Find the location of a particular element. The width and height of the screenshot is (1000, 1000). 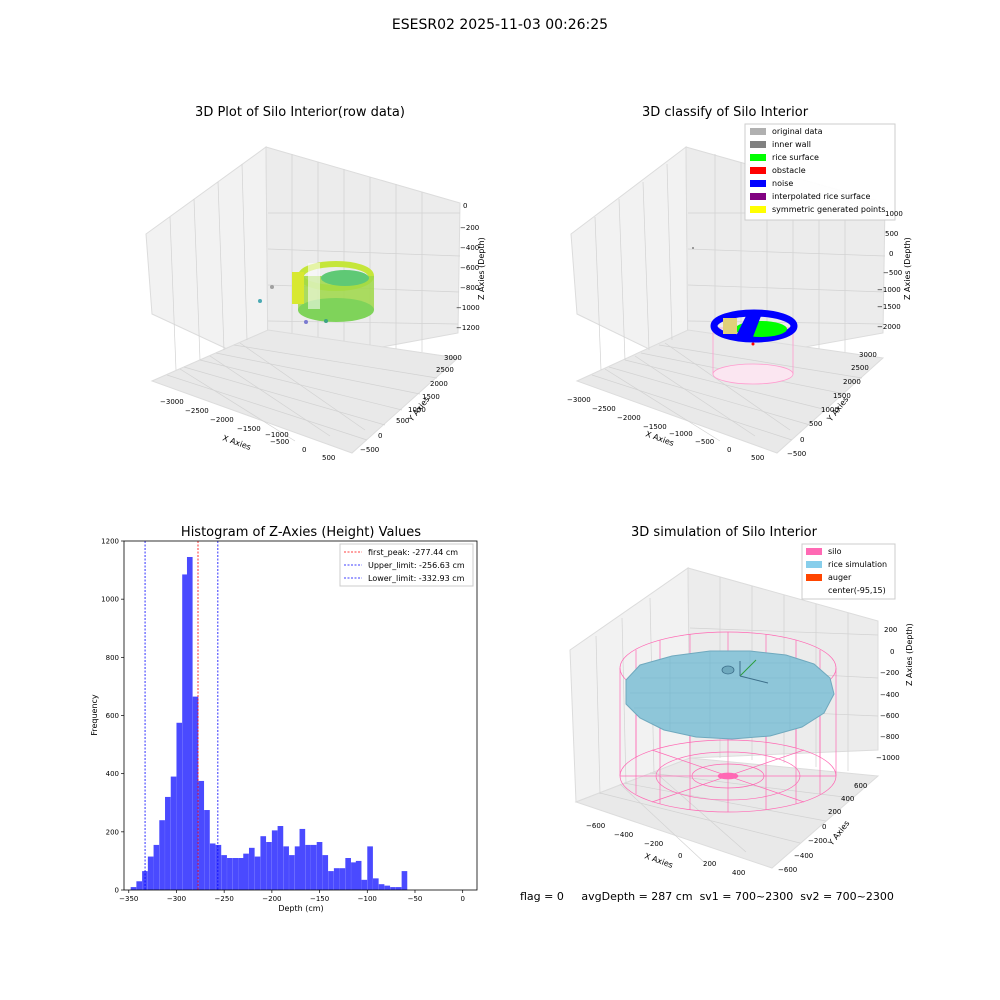

sim-legend-swatch-auger is located at coordinates (814, 577).